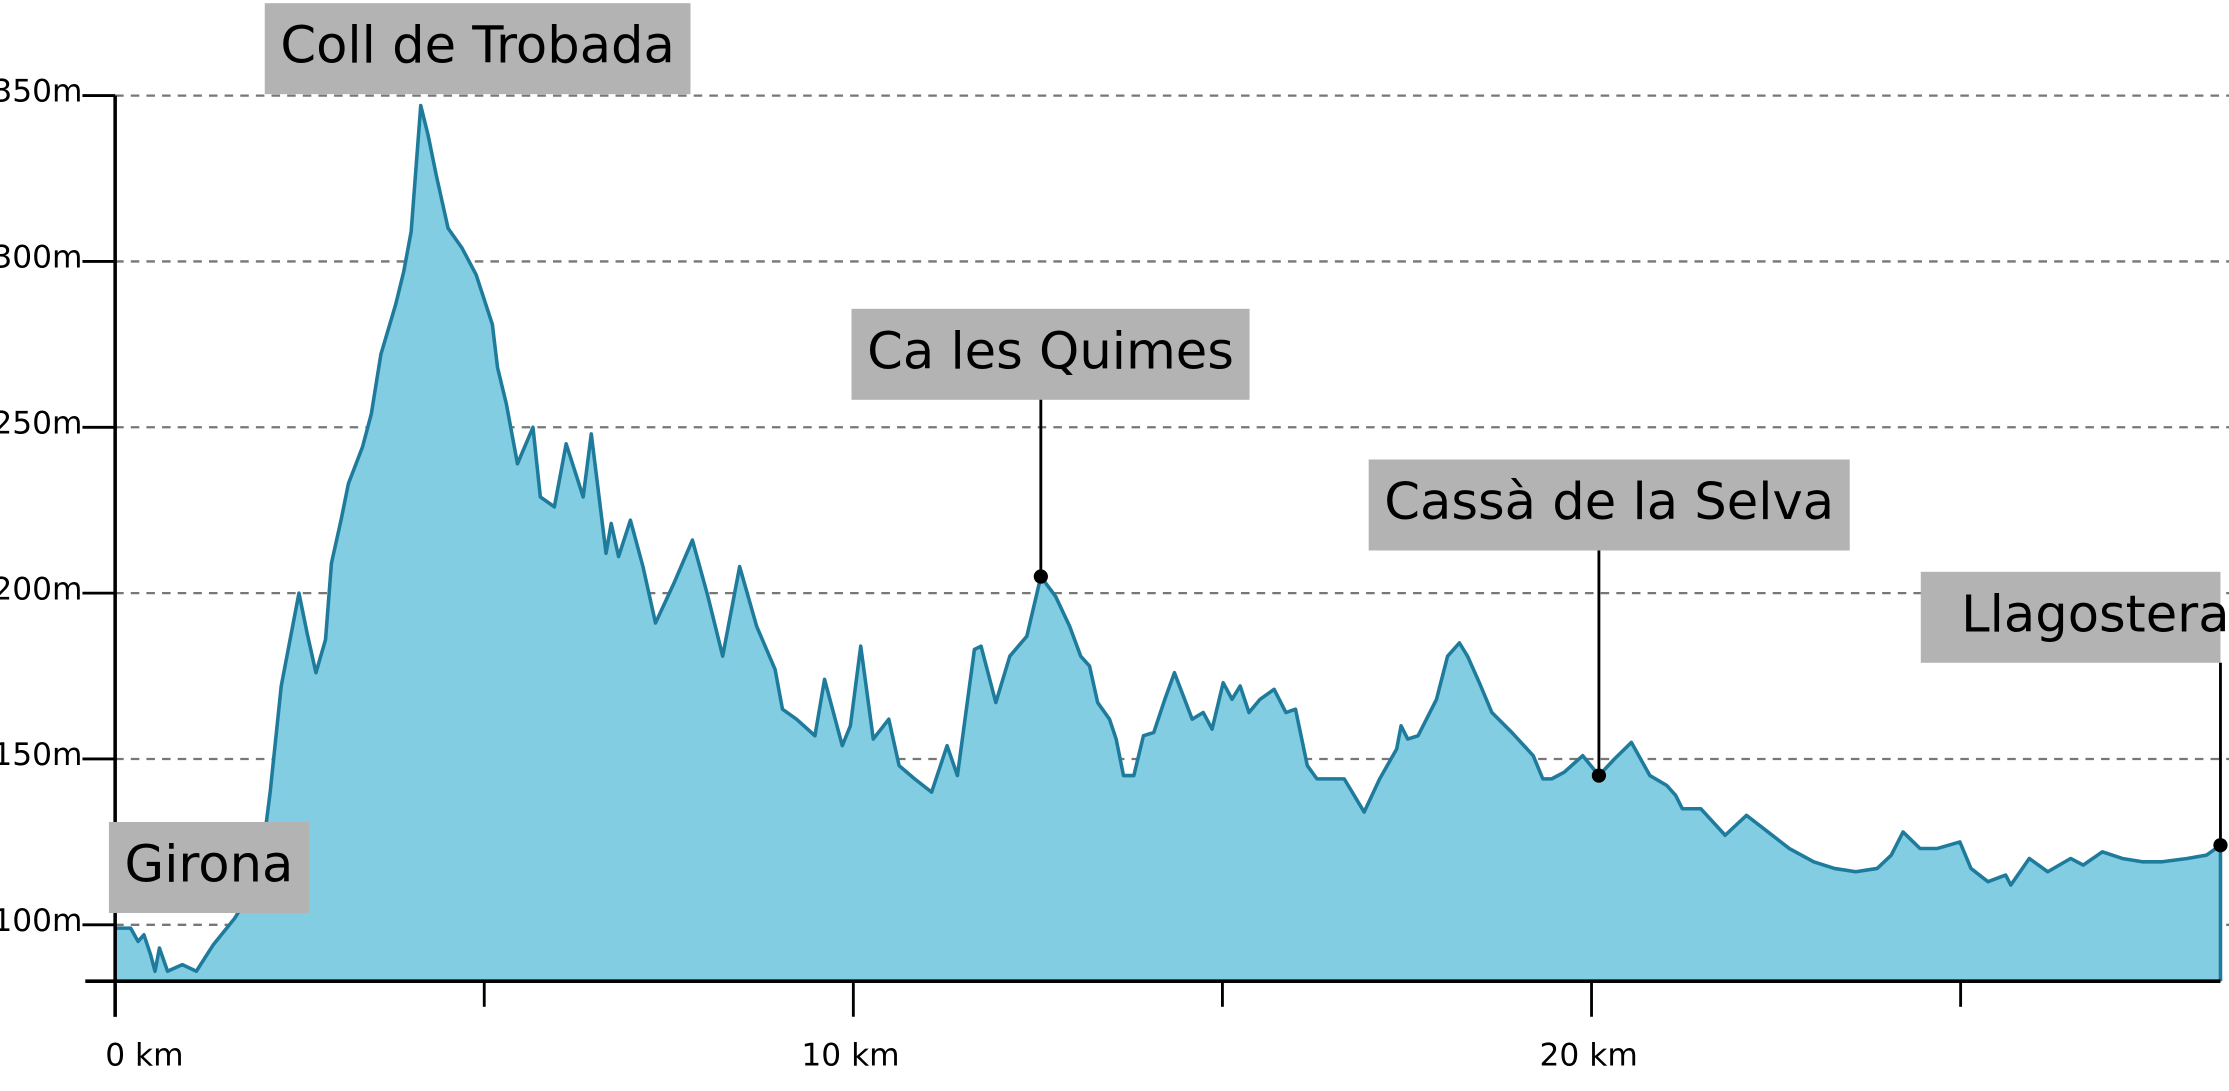 The height and width of the screenshot is (1091, 2229). I want to click on annotation: Ca les Quimes, so click(1050, 446).